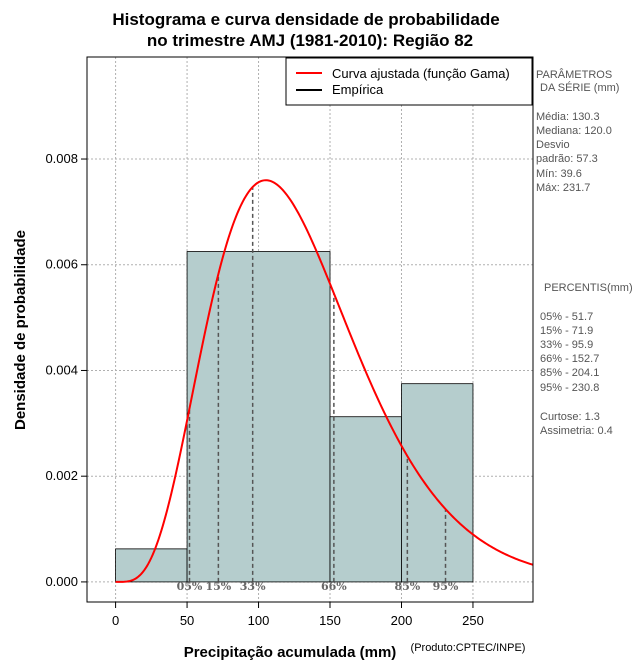  I want to click on legend-label-empirica: Empírica, so click(358, 89).